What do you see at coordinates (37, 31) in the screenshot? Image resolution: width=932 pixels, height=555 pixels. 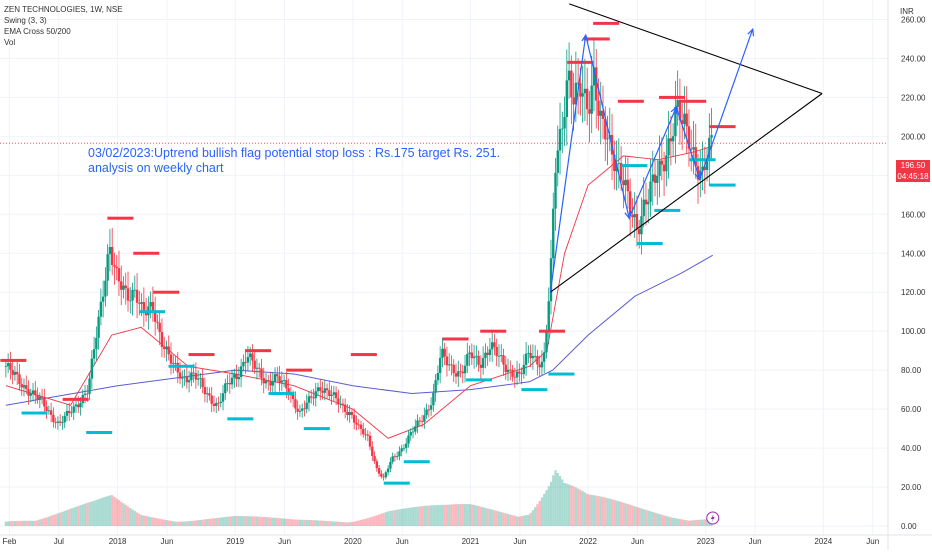 I see `indicator-ema-cross: EMA Cross 50/200` at bounding box center [37, 31].